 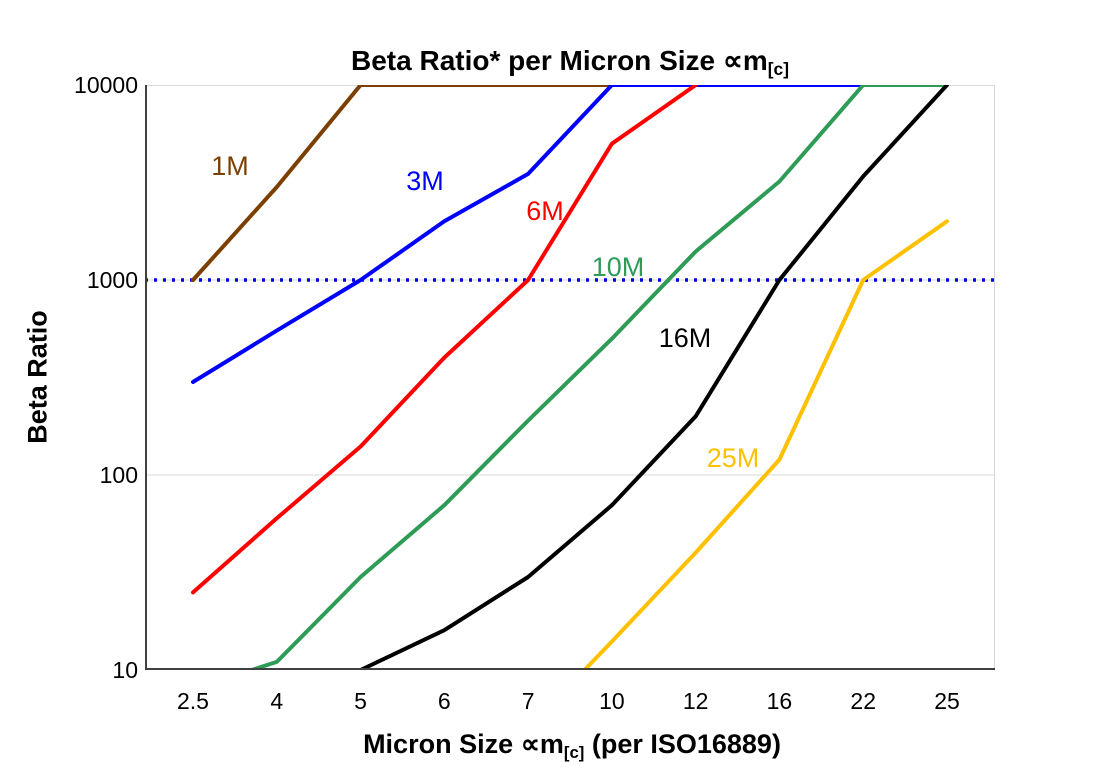 What do you see at coordinates (125, 670) in the screenshot?
I see `y-tick-label-10: 10` at bounding box center [125, 670].